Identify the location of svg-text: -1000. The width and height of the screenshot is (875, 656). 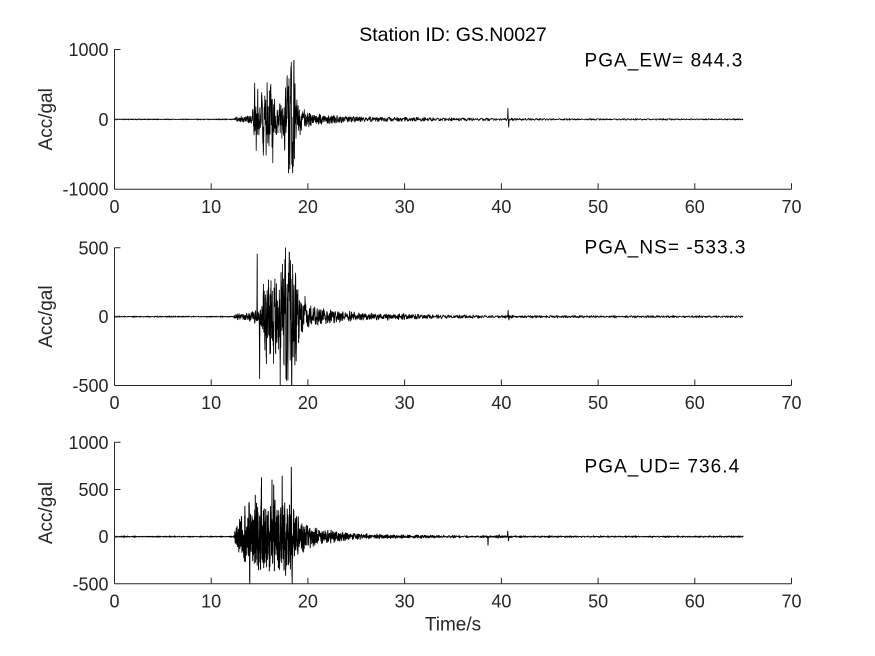
(85, 190).